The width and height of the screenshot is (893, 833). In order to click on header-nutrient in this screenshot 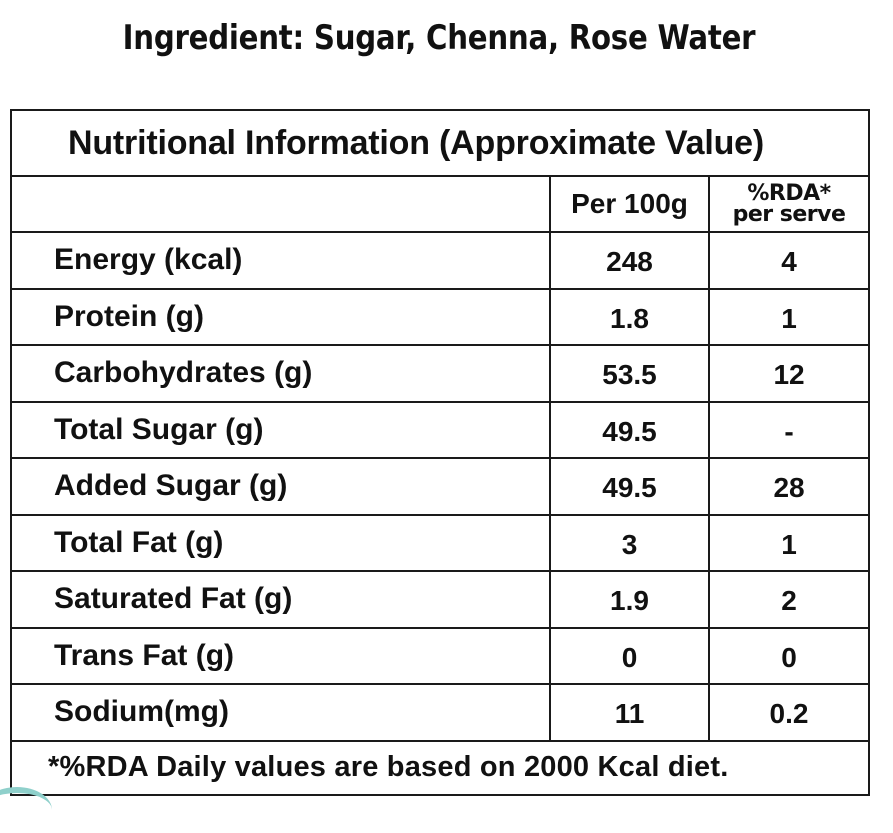, I will do `click(280, 204)`.